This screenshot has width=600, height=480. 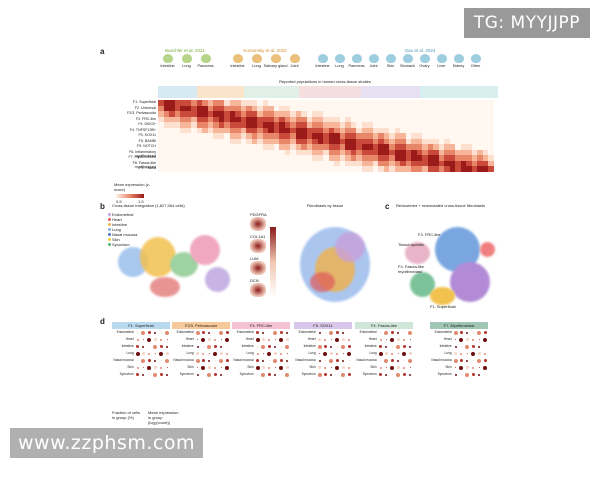 I want to click on joint-icon: Joint, so click(x=373, y=61).